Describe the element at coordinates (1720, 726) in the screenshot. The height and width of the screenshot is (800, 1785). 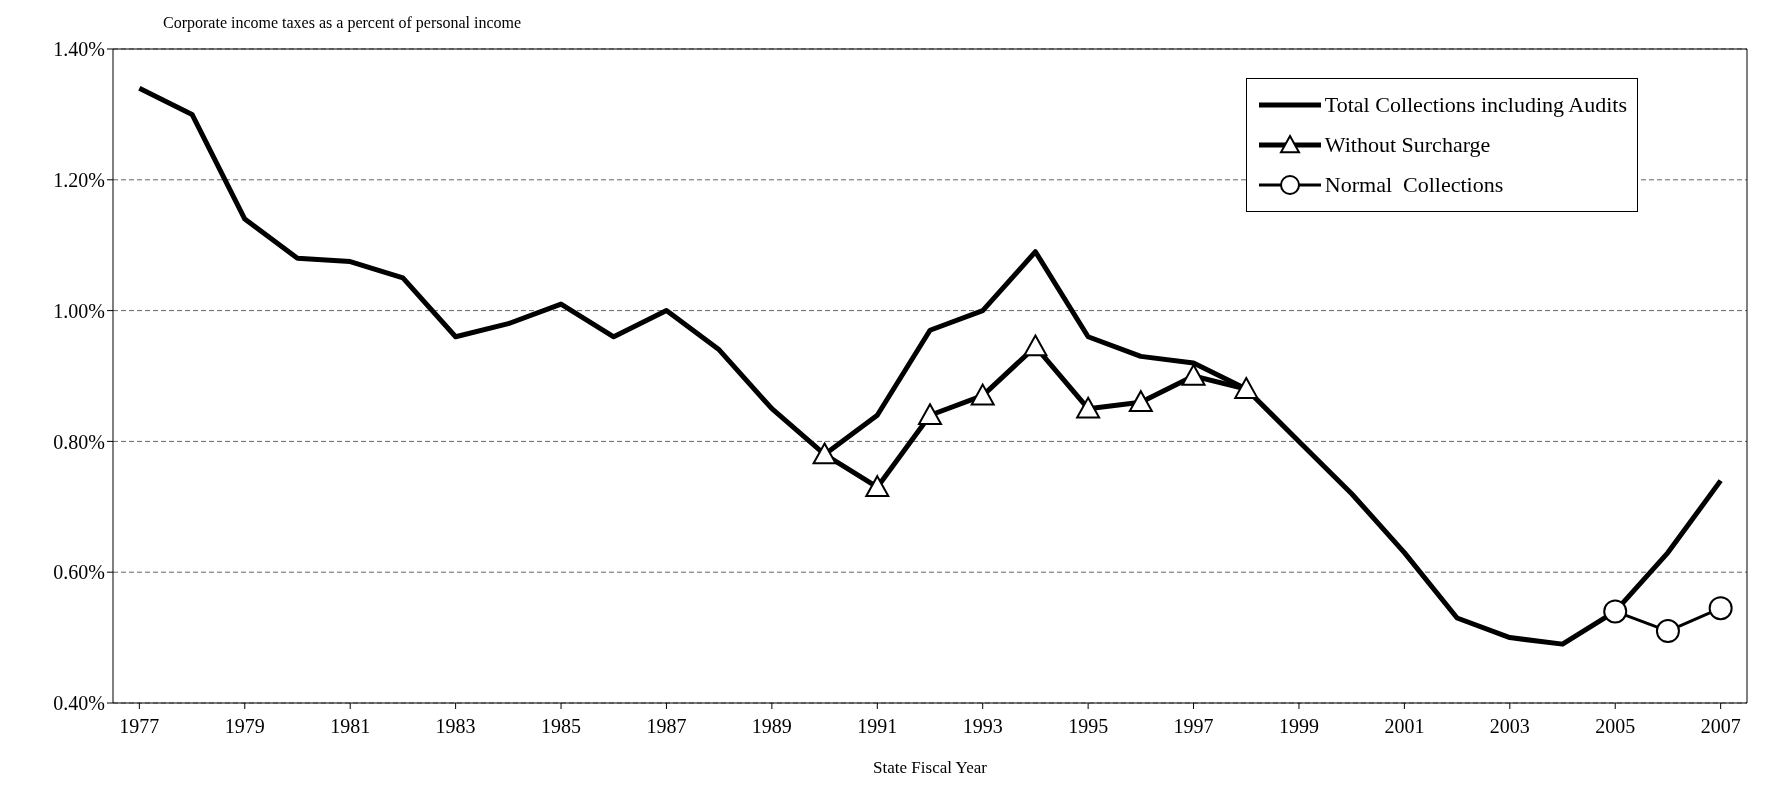
I see `x-tick-label: 2007` at that location.